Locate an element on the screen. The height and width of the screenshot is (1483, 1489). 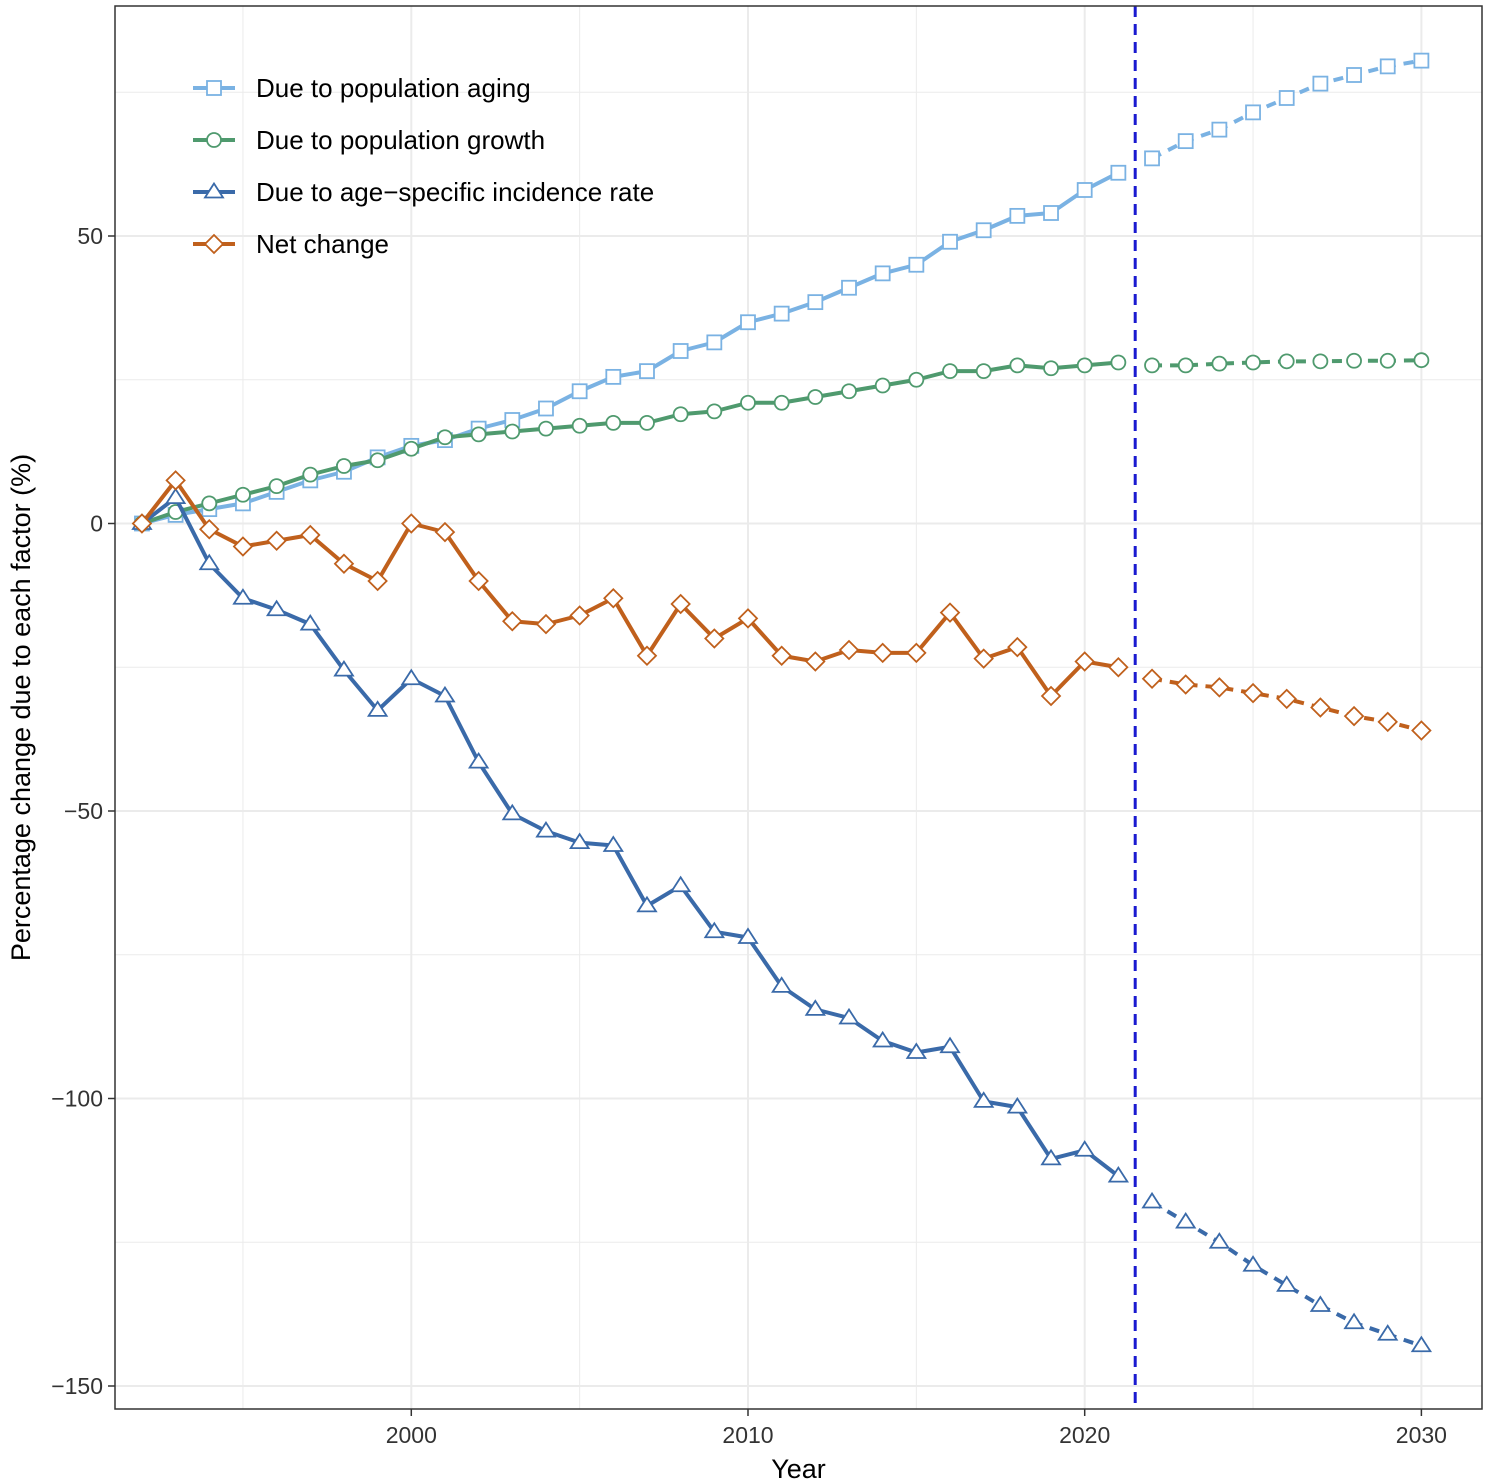
y-tick-label: −150 is located at coordinates (77, 1386).